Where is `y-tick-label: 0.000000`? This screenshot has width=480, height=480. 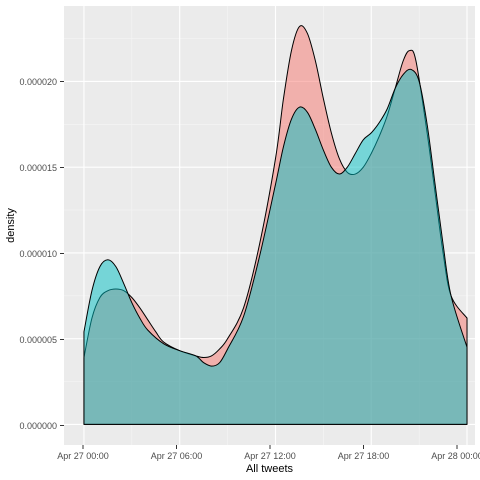 y-tick-label: 0.000000 is located at coordinates (38, 426).